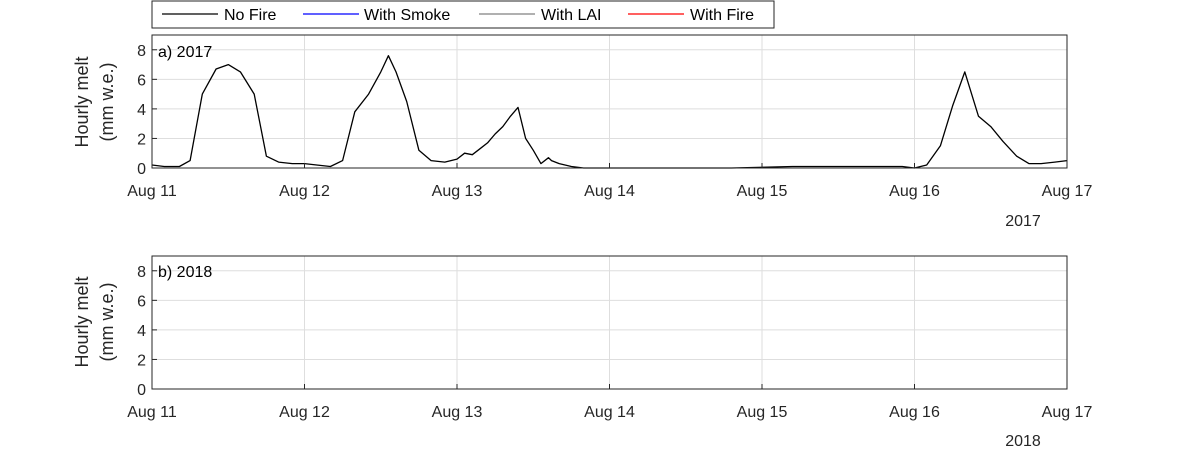  Describe the element at coordinates (185, 52) in the screenshot. I see `panel-2017-title: a) 2017` at that location.